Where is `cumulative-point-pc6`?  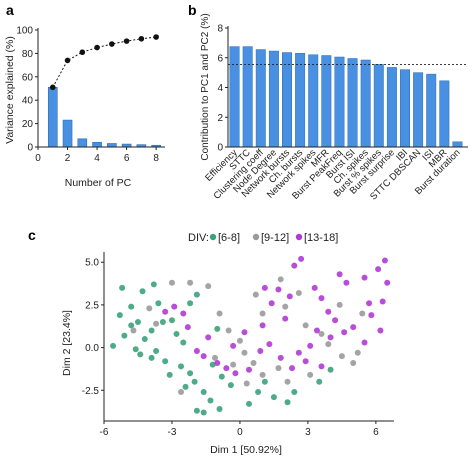
cumulative-point-pc6 is located at coordinates (126, 41).